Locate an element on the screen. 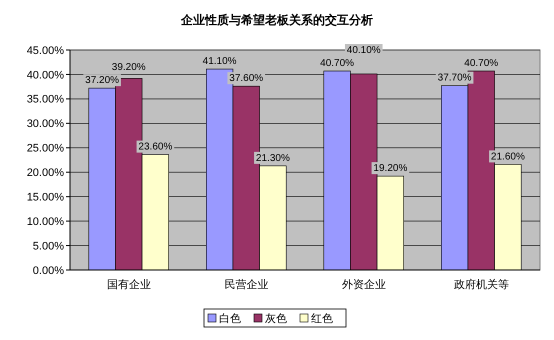 This screenshot has height=340, width=554. chart-title: 企业性质与希望老板关系的交互分析 is located at coordinates (276, 20).